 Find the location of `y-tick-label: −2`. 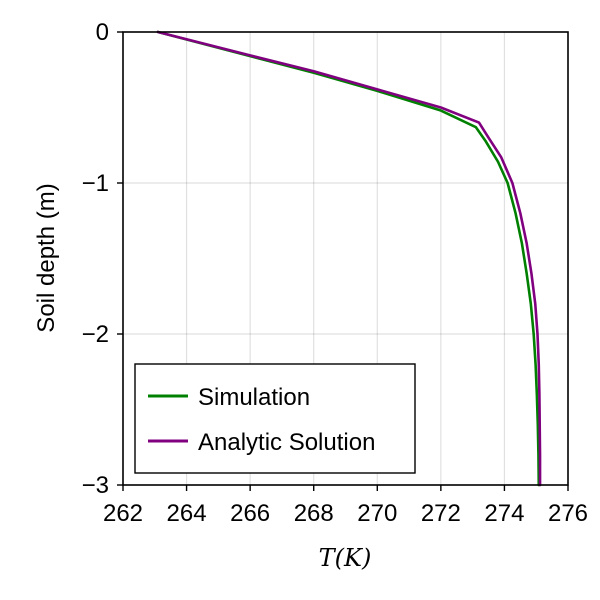

y-tick-label: −2 is located at coordinates (95, 334).